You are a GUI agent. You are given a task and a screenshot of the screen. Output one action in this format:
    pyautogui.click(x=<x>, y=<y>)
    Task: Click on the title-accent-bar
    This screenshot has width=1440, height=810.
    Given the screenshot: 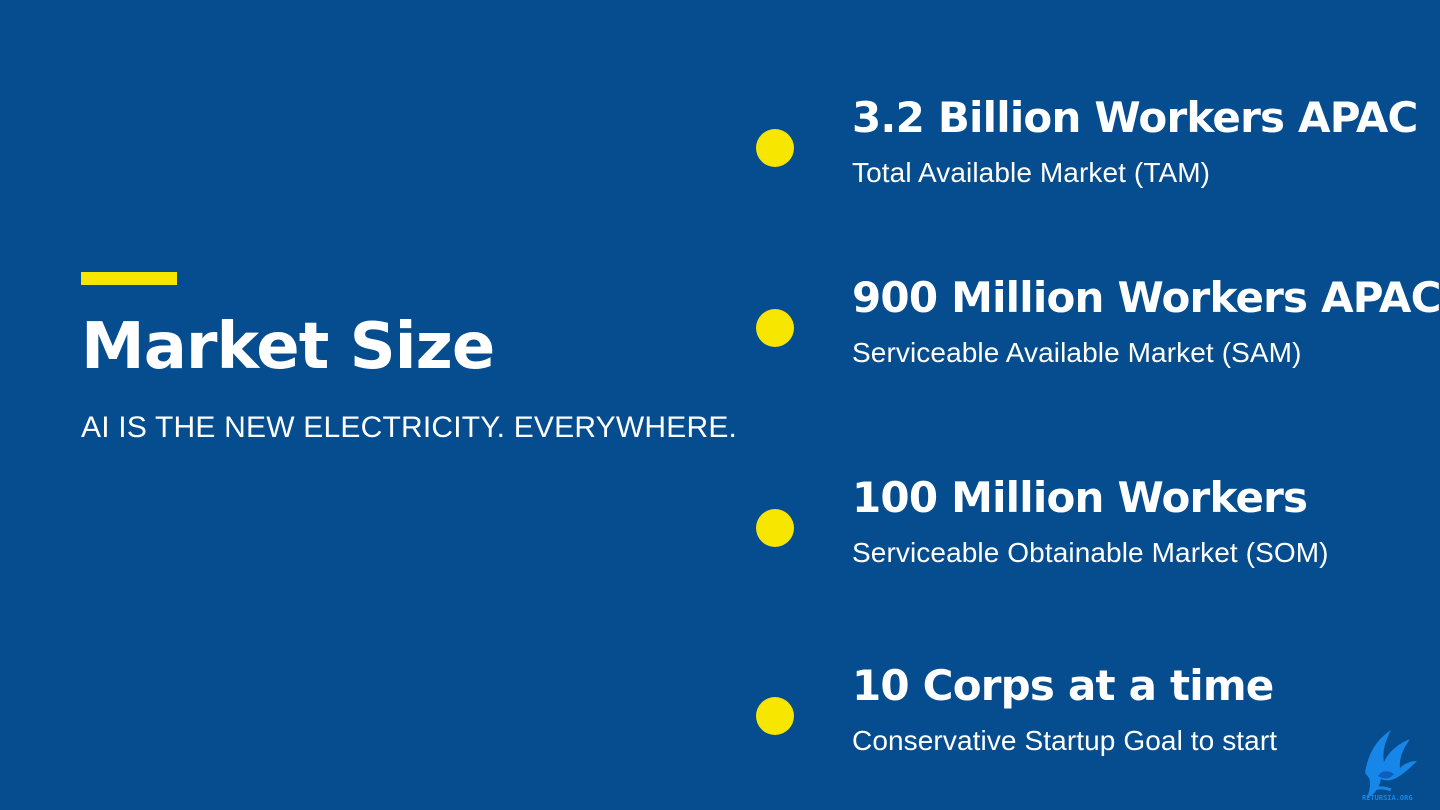 What is the action you would take?
    pyautogui.click(x=129, y=278)
    